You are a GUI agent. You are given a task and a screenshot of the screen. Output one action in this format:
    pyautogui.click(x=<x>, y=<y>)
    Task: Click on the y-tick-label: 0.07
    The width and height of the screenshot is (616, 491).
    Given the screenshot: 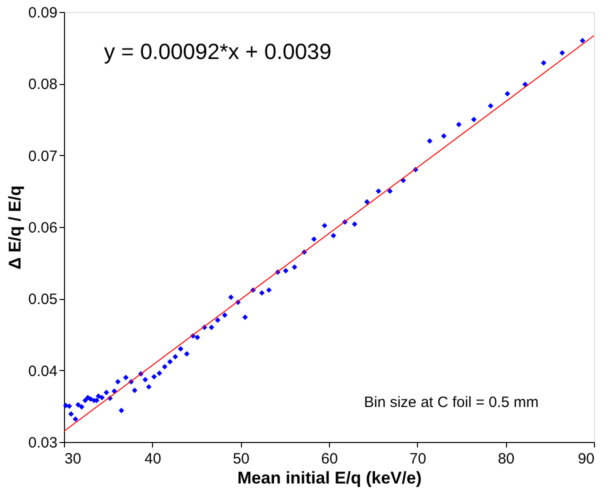 What is the action you would take?
    pyautogui.click(x=43, y=156)
    